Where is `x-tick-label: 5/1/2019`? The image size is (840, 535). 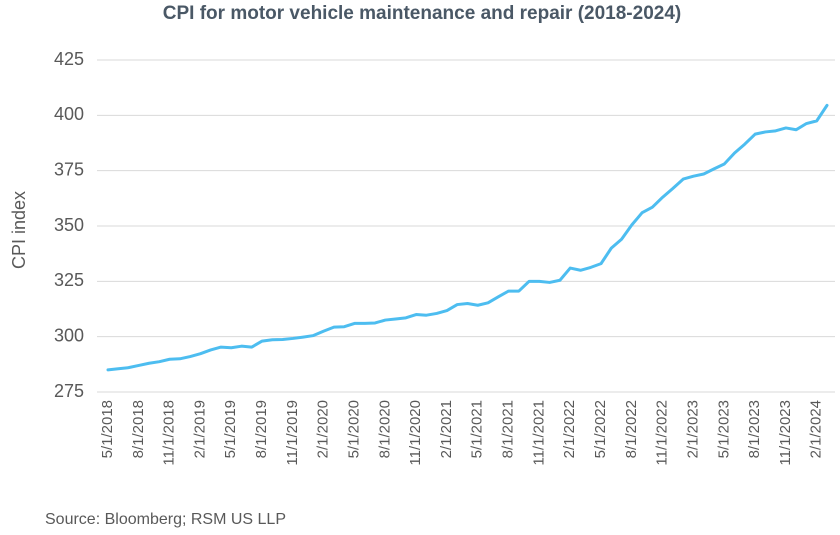
x-tick-label: 5/1/2019 is located at coordinates (230, 429).